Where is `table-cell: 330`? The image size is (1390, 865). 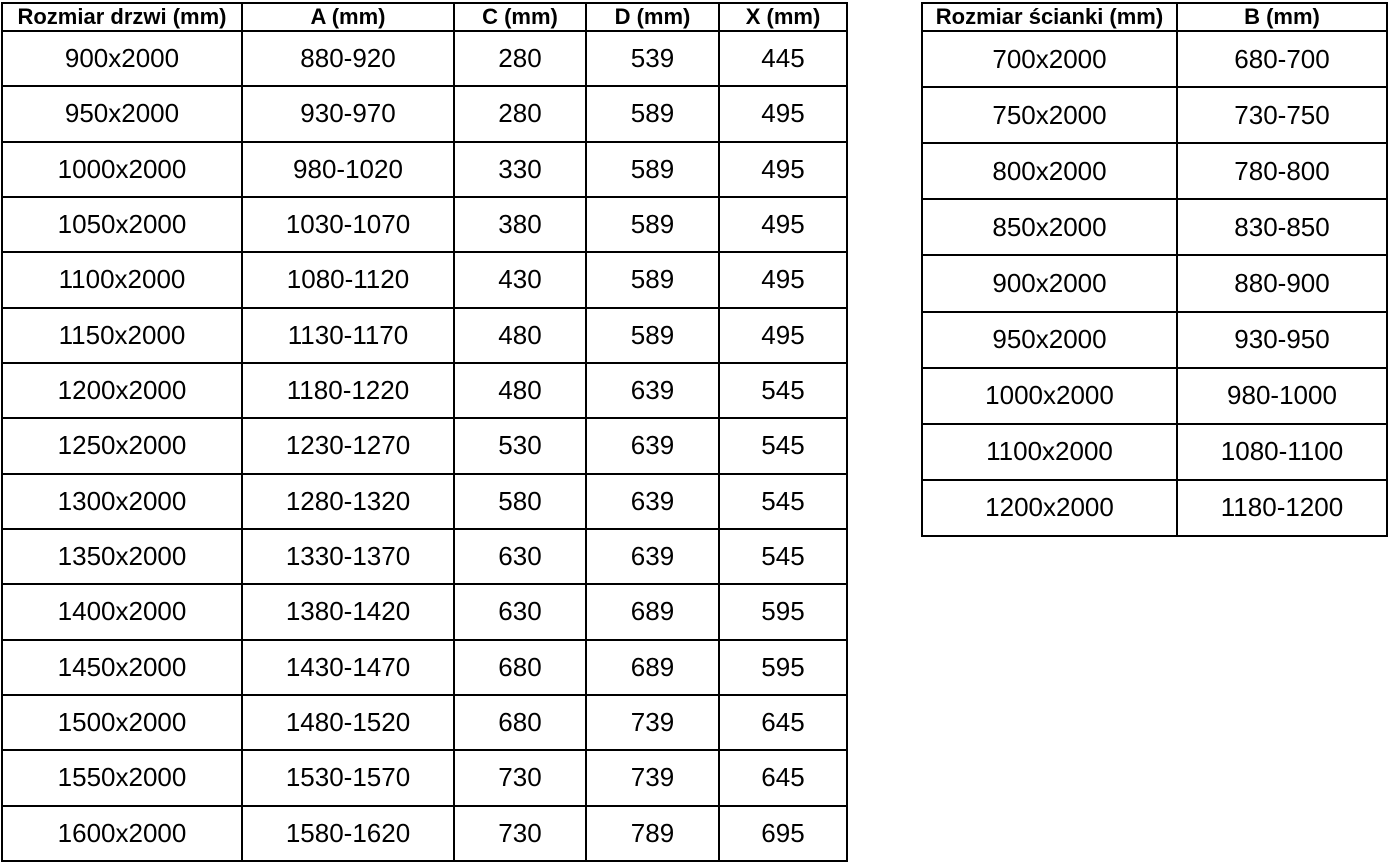
table-cell: 330 is located at coordinates (520, 169).